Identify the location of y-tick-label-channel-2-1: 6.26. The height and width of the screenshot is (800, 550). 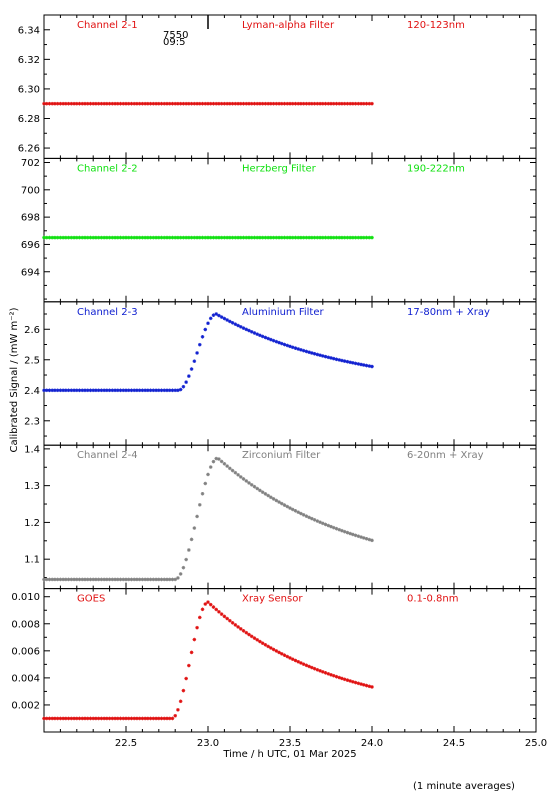
(29, 149).